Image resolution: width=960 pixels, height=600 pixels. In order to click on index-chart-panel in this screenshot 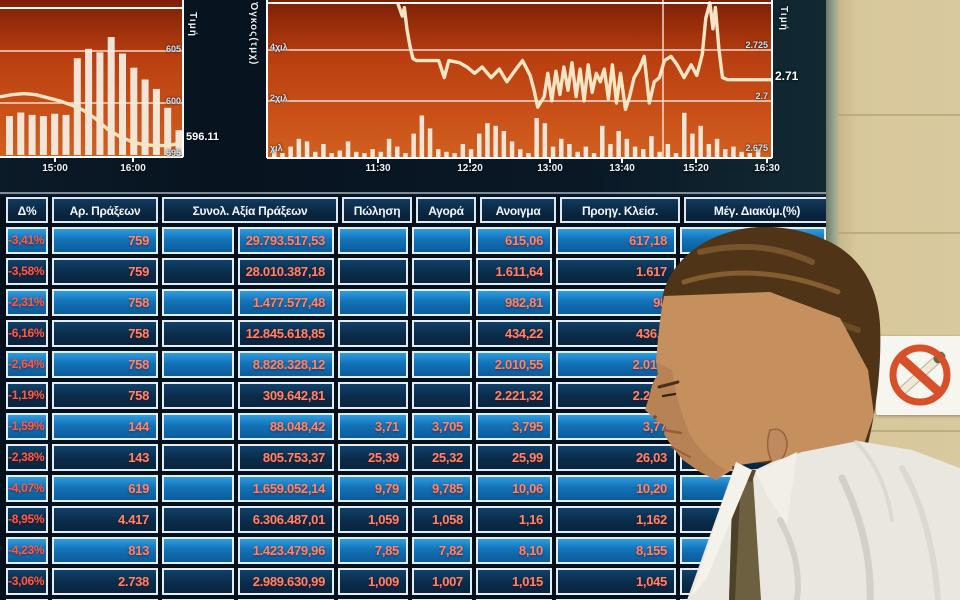, I will do `click(92, 81)`.